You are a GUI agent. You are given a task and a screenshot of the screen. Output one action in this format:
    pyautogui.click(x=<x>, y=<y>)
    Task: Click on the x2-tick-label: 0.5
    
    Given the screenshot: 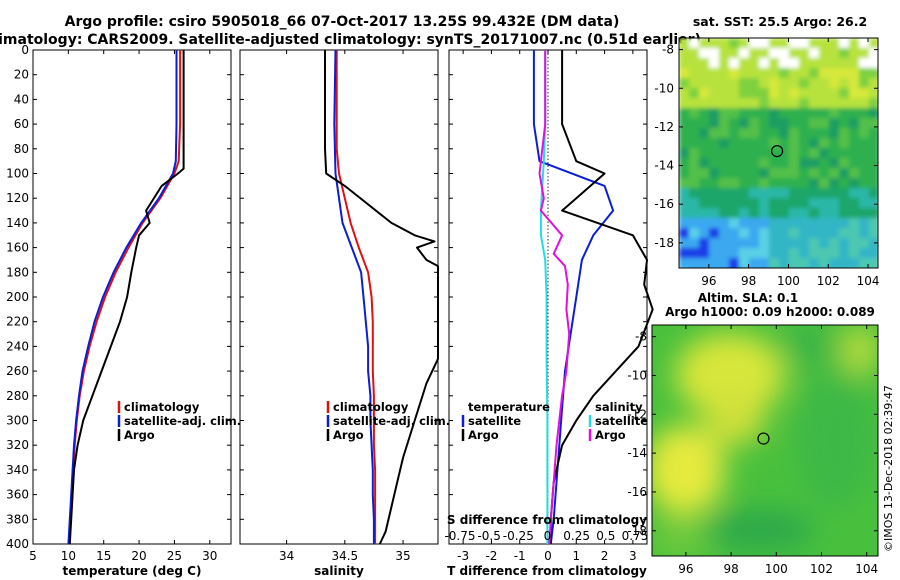 What is the action you would take?
    pyautogui.click(x=605, y=536)
    